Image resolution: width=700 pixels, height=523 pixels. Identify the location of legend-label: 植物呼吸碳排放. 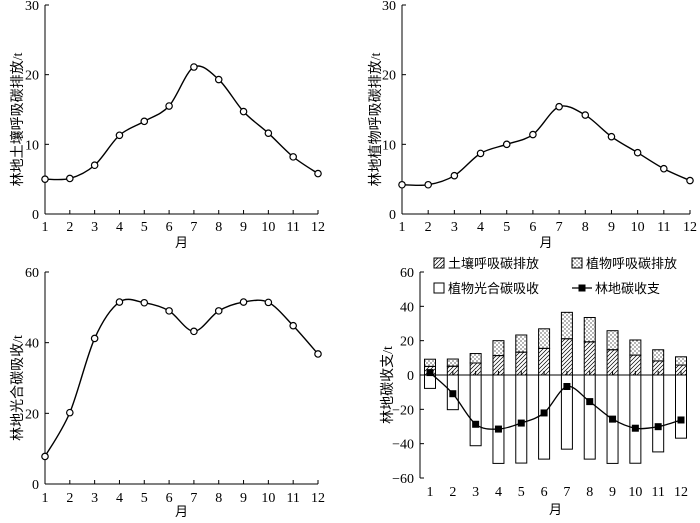
(631, 263).